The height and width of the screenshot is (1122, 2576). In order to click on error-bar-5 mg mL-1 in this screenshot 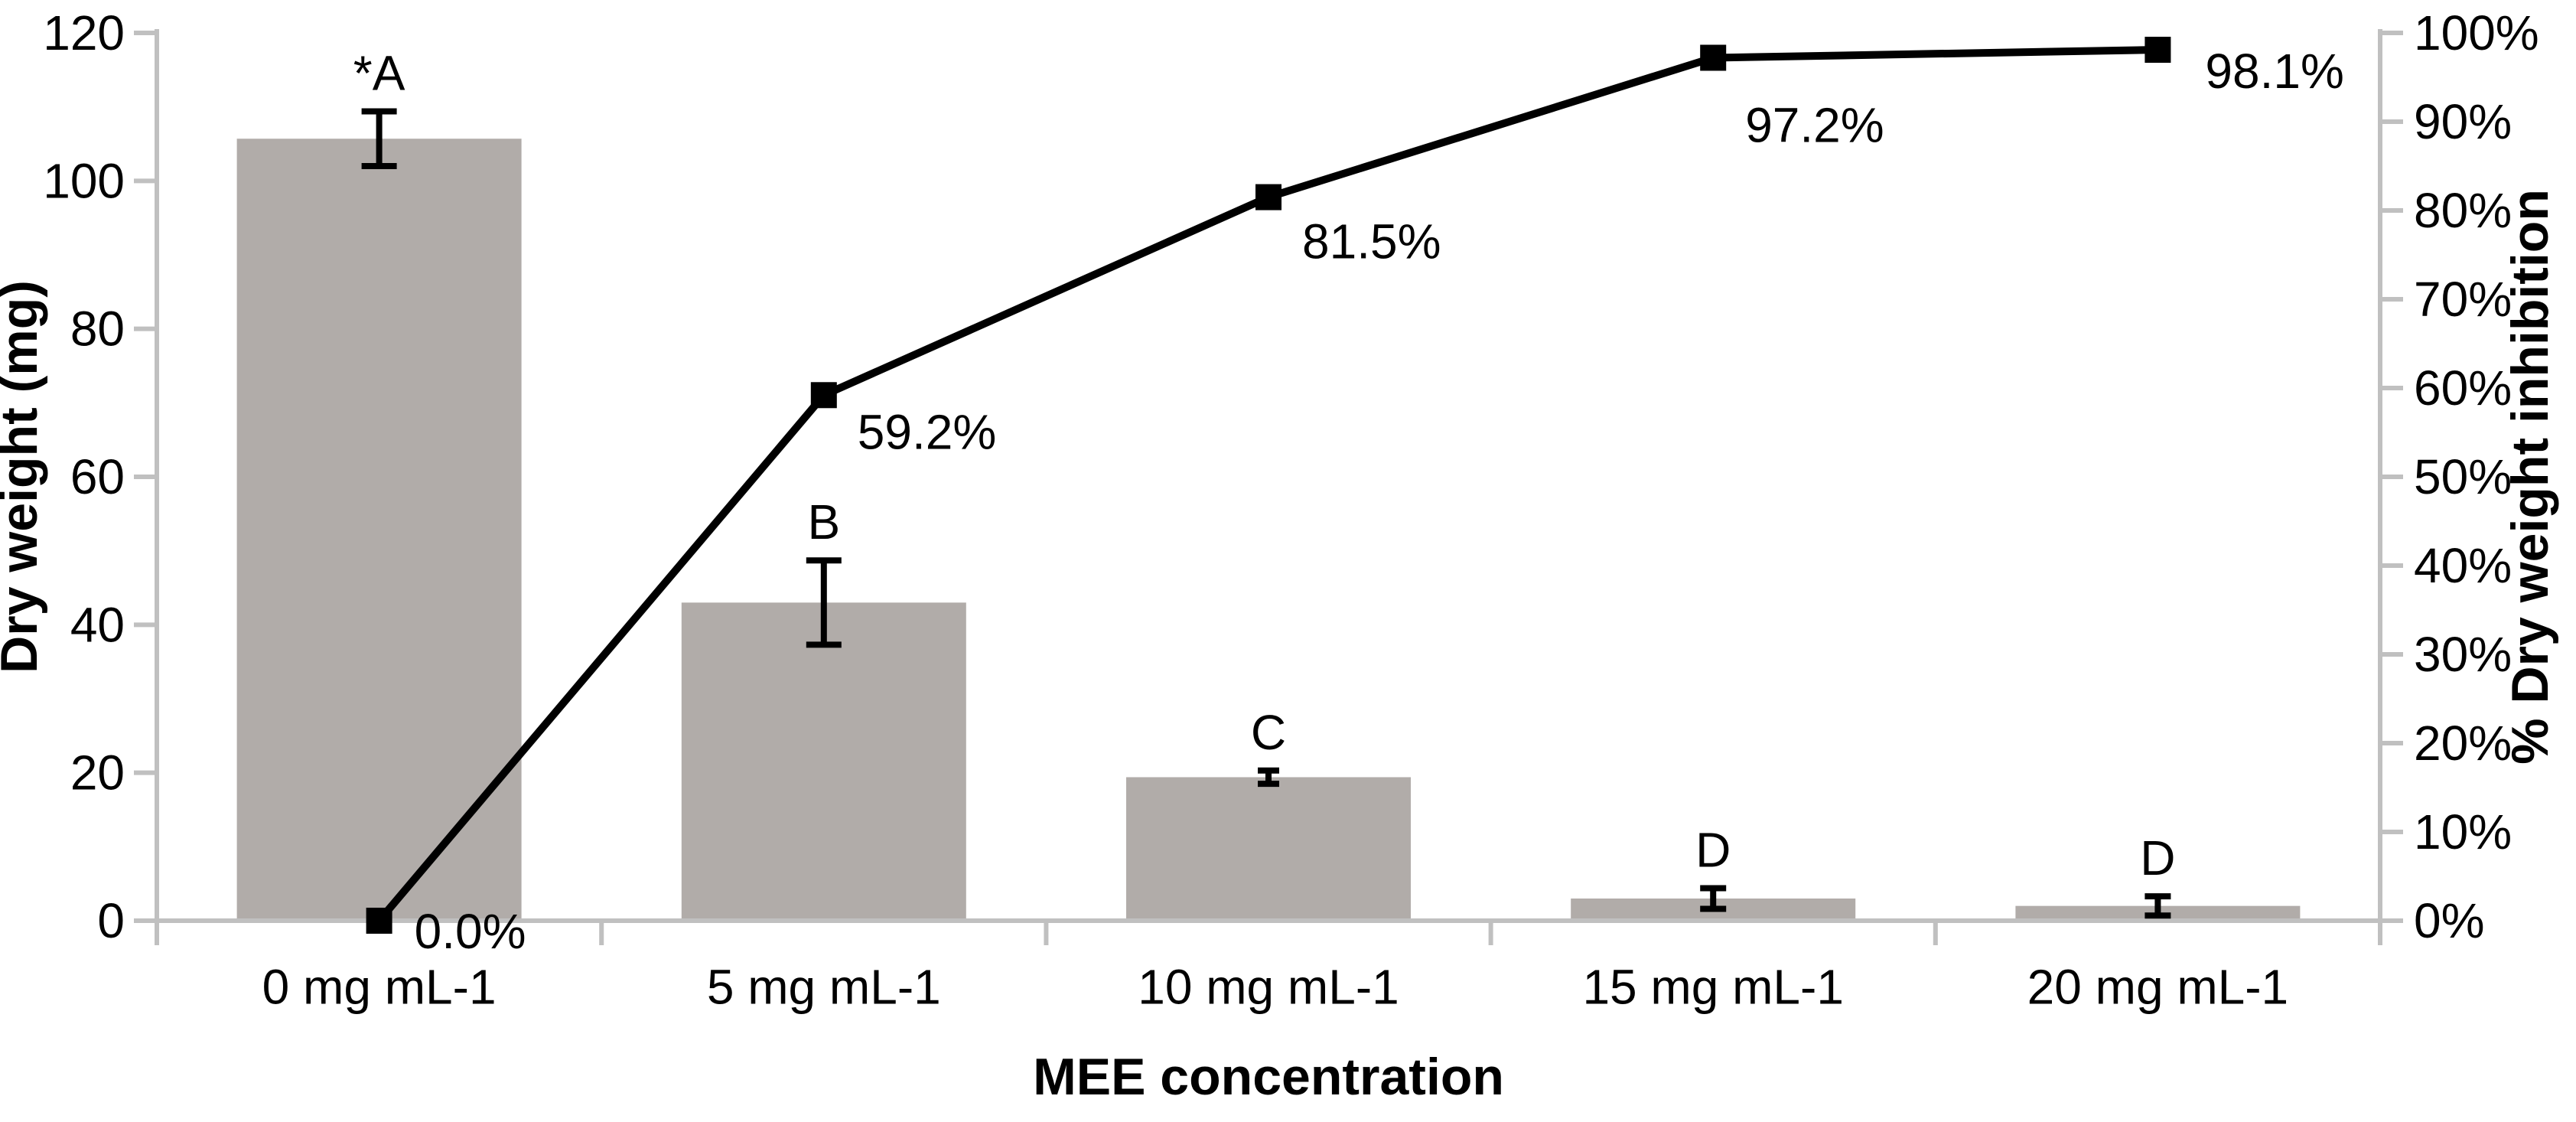, I will do `click(824, 602)`.